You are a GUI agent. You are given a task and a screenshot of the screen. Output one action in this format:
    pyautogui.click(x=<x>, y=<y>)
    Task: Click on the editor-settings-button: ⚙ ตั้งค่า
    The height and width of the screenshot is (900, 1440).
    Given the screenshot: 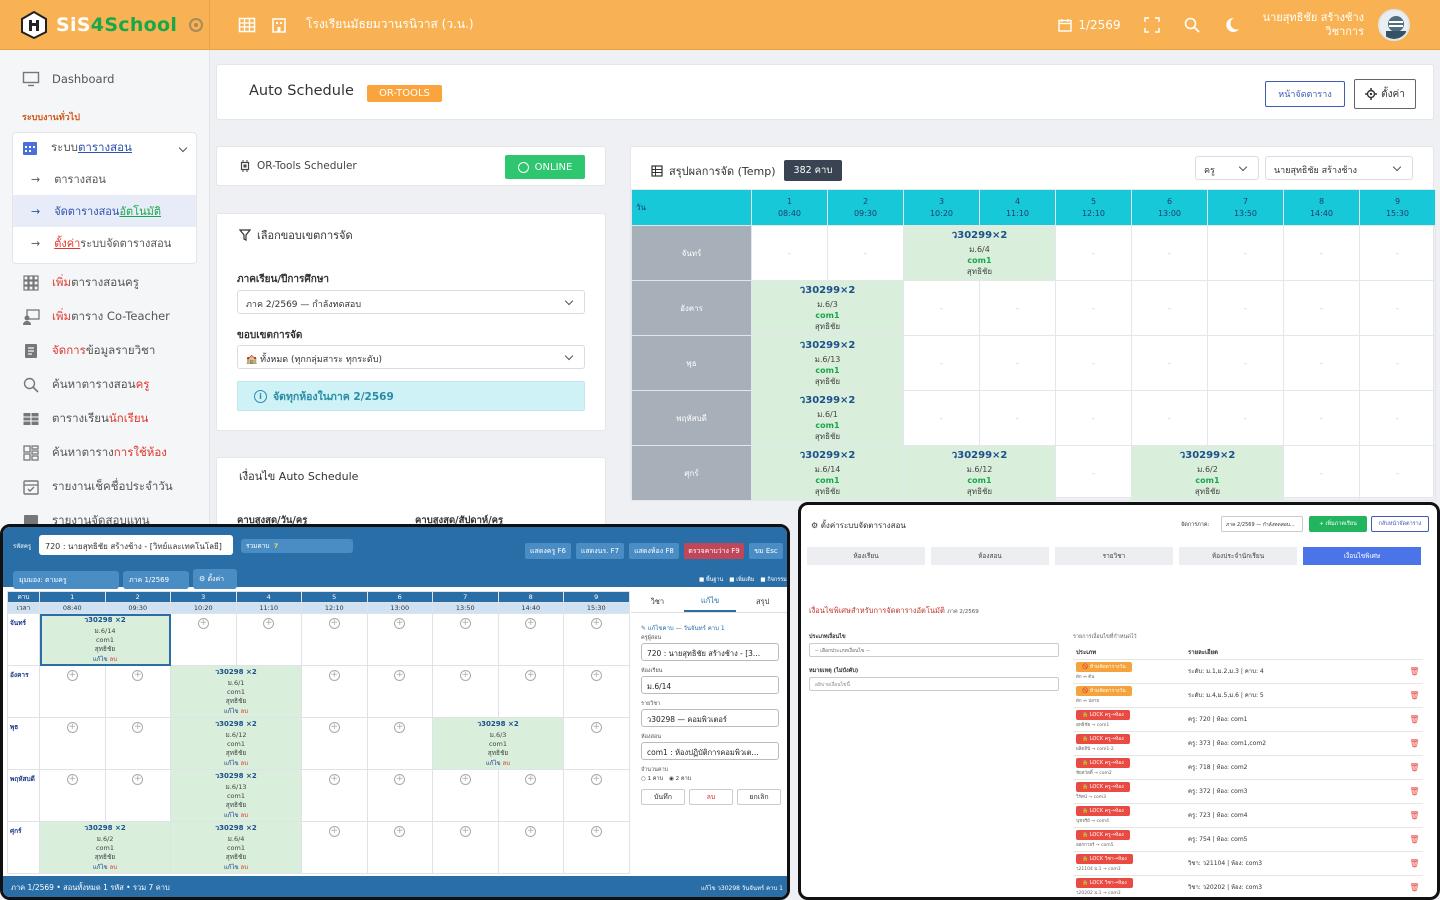 What is the action you would take?
    pyautogui.click(x=215, y=579)
    